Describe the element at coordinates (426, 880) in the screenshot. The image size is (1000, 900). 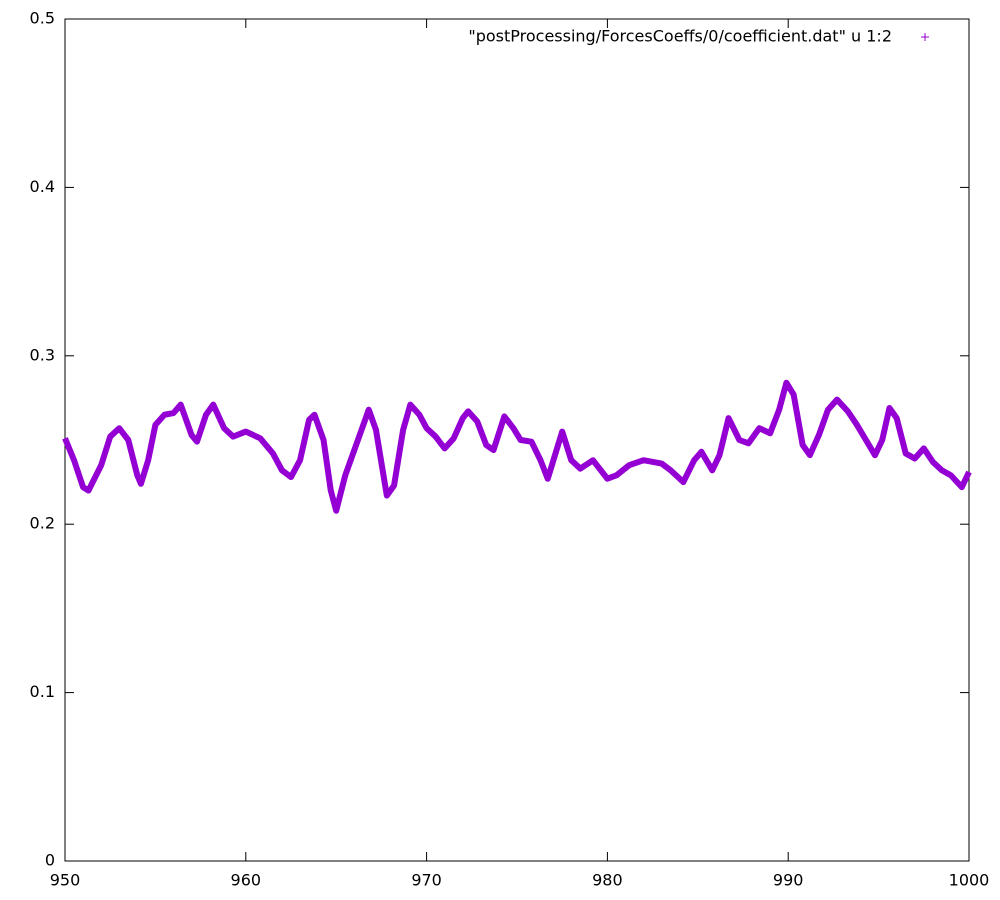
I see `x-tick-label: 970` at that location.